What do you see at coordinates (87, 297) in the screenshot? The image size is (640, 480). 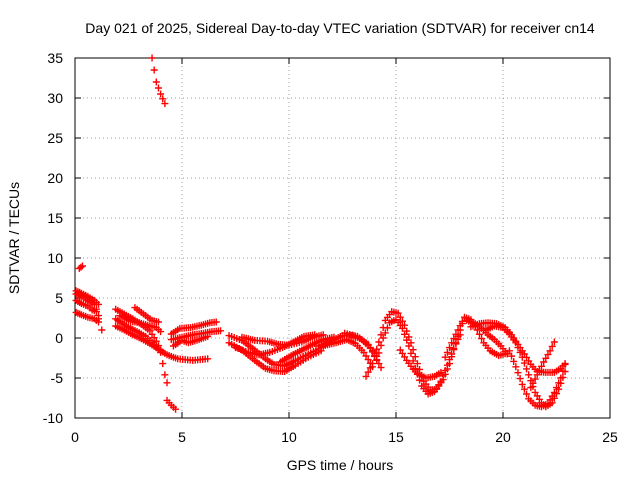 I see `series-arc-c` at bounding box center [87, 297].